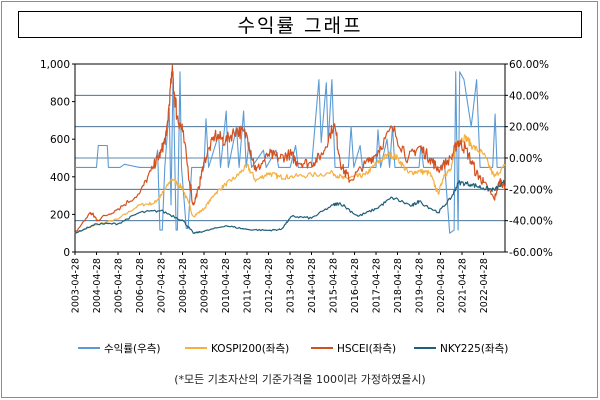 This screenshot has height=400, width=600. I want to click on x-tick-label: 2006-04-28, so click(140, 285).